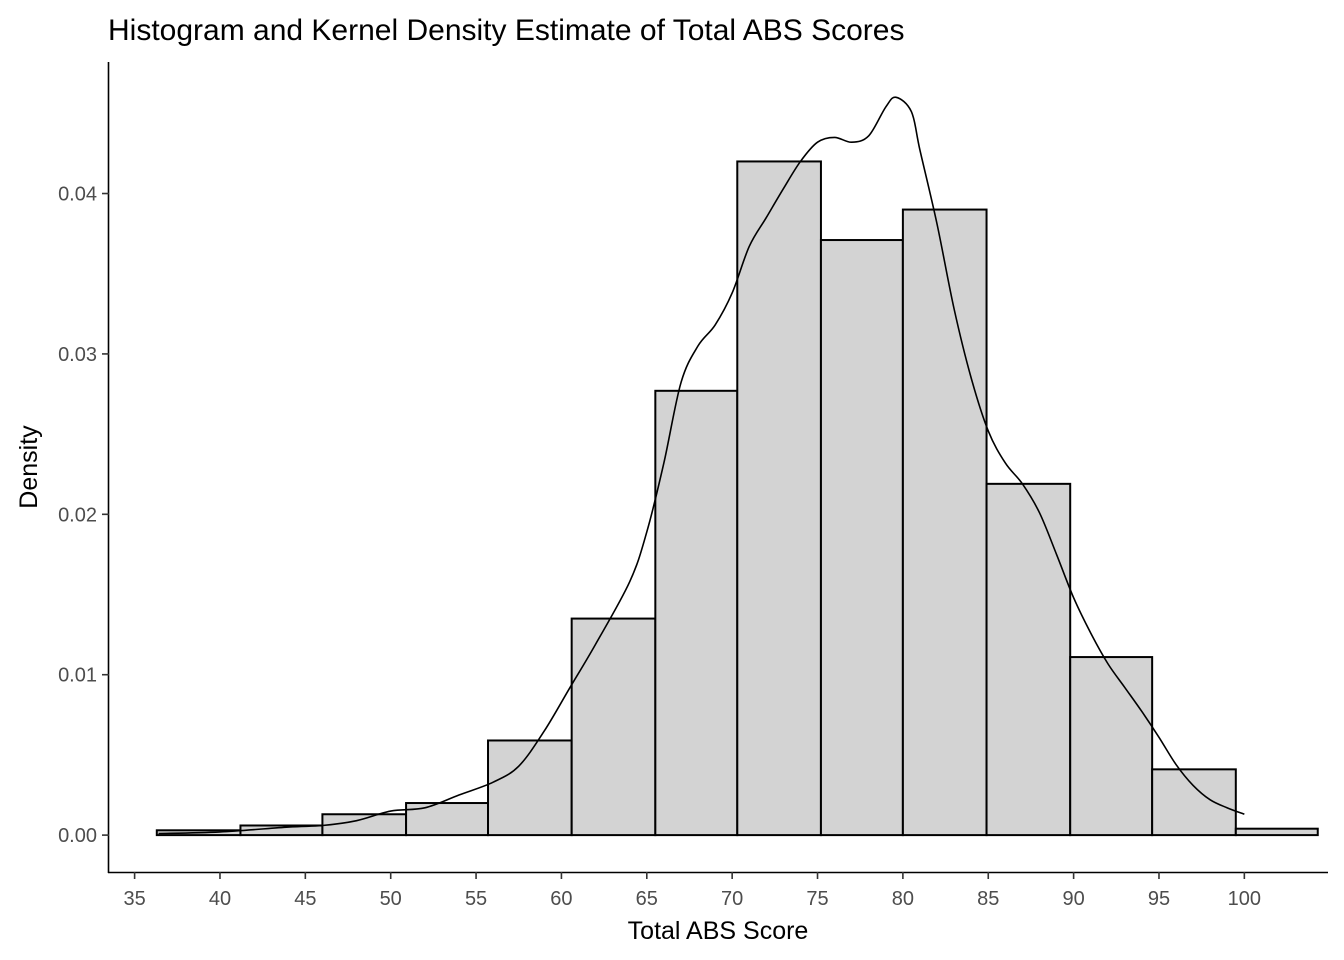  Describe the element at coordinates (732, 899) in the screenshot. I see `x-tick-label: 70` at that location.